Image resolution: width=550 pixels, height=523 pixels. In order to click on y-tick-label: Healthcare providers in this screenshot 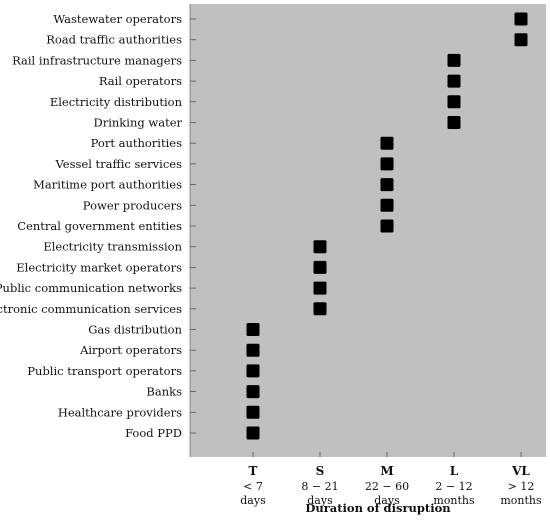, I will do `click(120, 412)`.